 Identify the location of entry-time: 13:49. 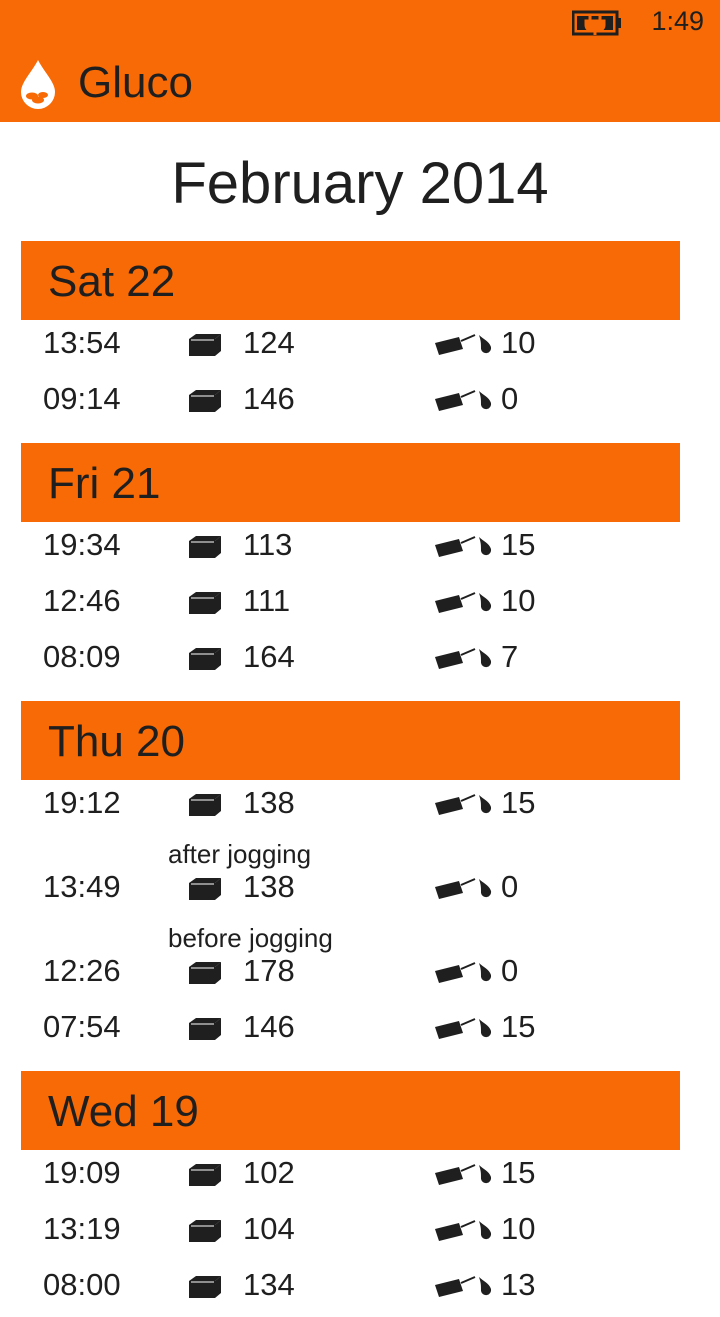
(82, 886).